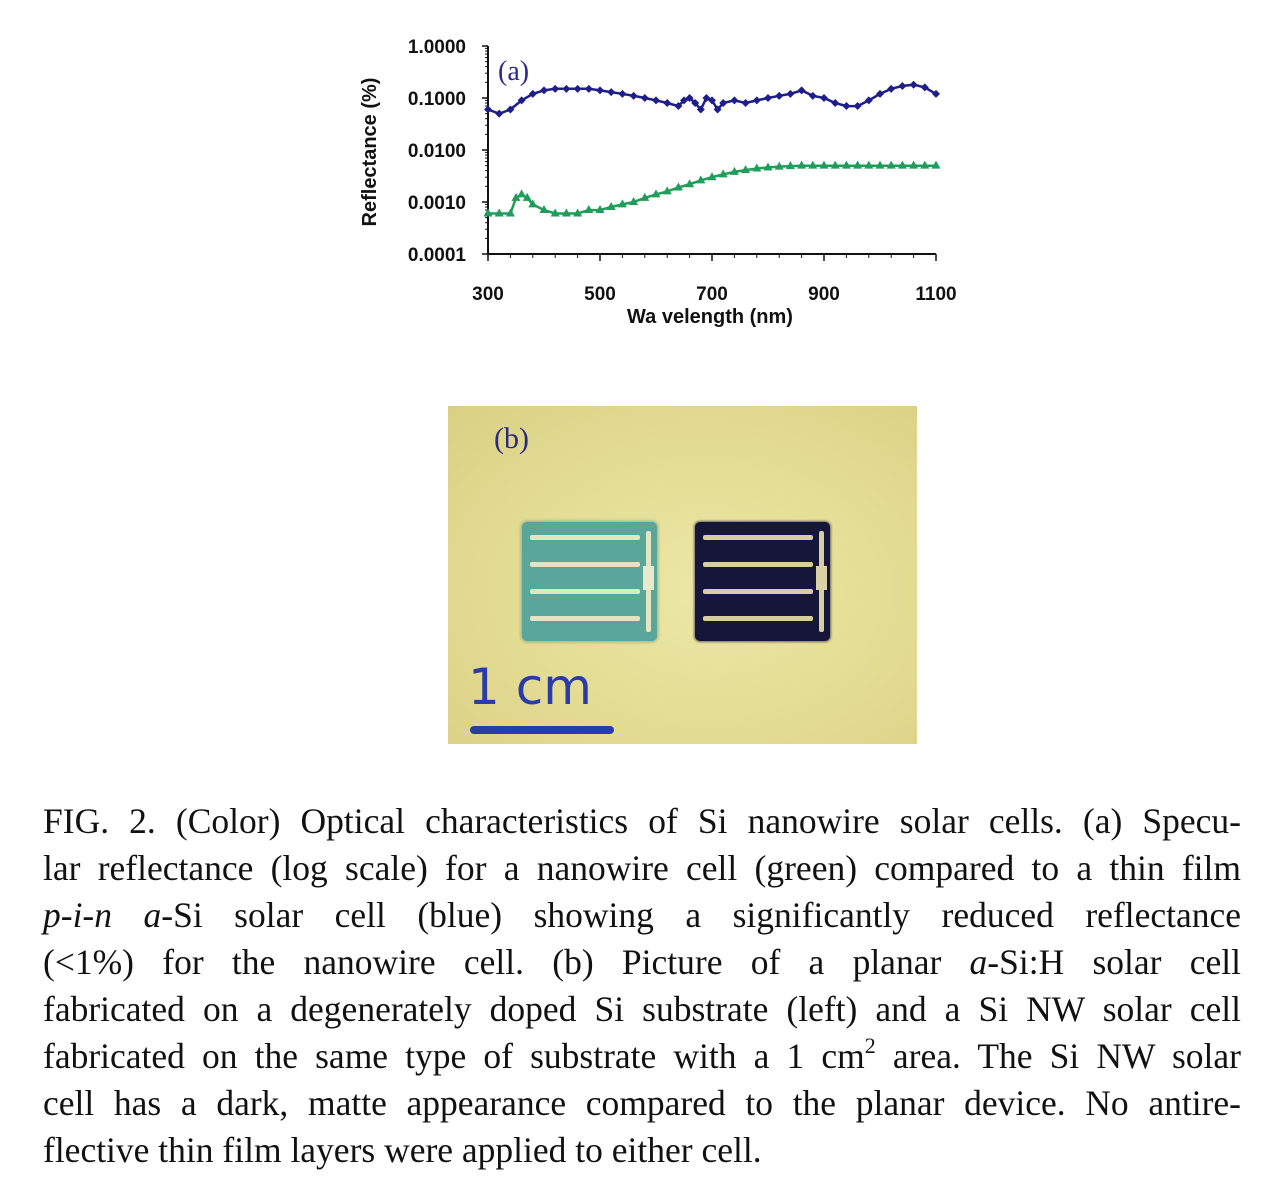 The width and height of the screenshot is (1281, 1186). Describe the element at coordinates (712, 188) in the screenshot. I see `series-green` at that location.